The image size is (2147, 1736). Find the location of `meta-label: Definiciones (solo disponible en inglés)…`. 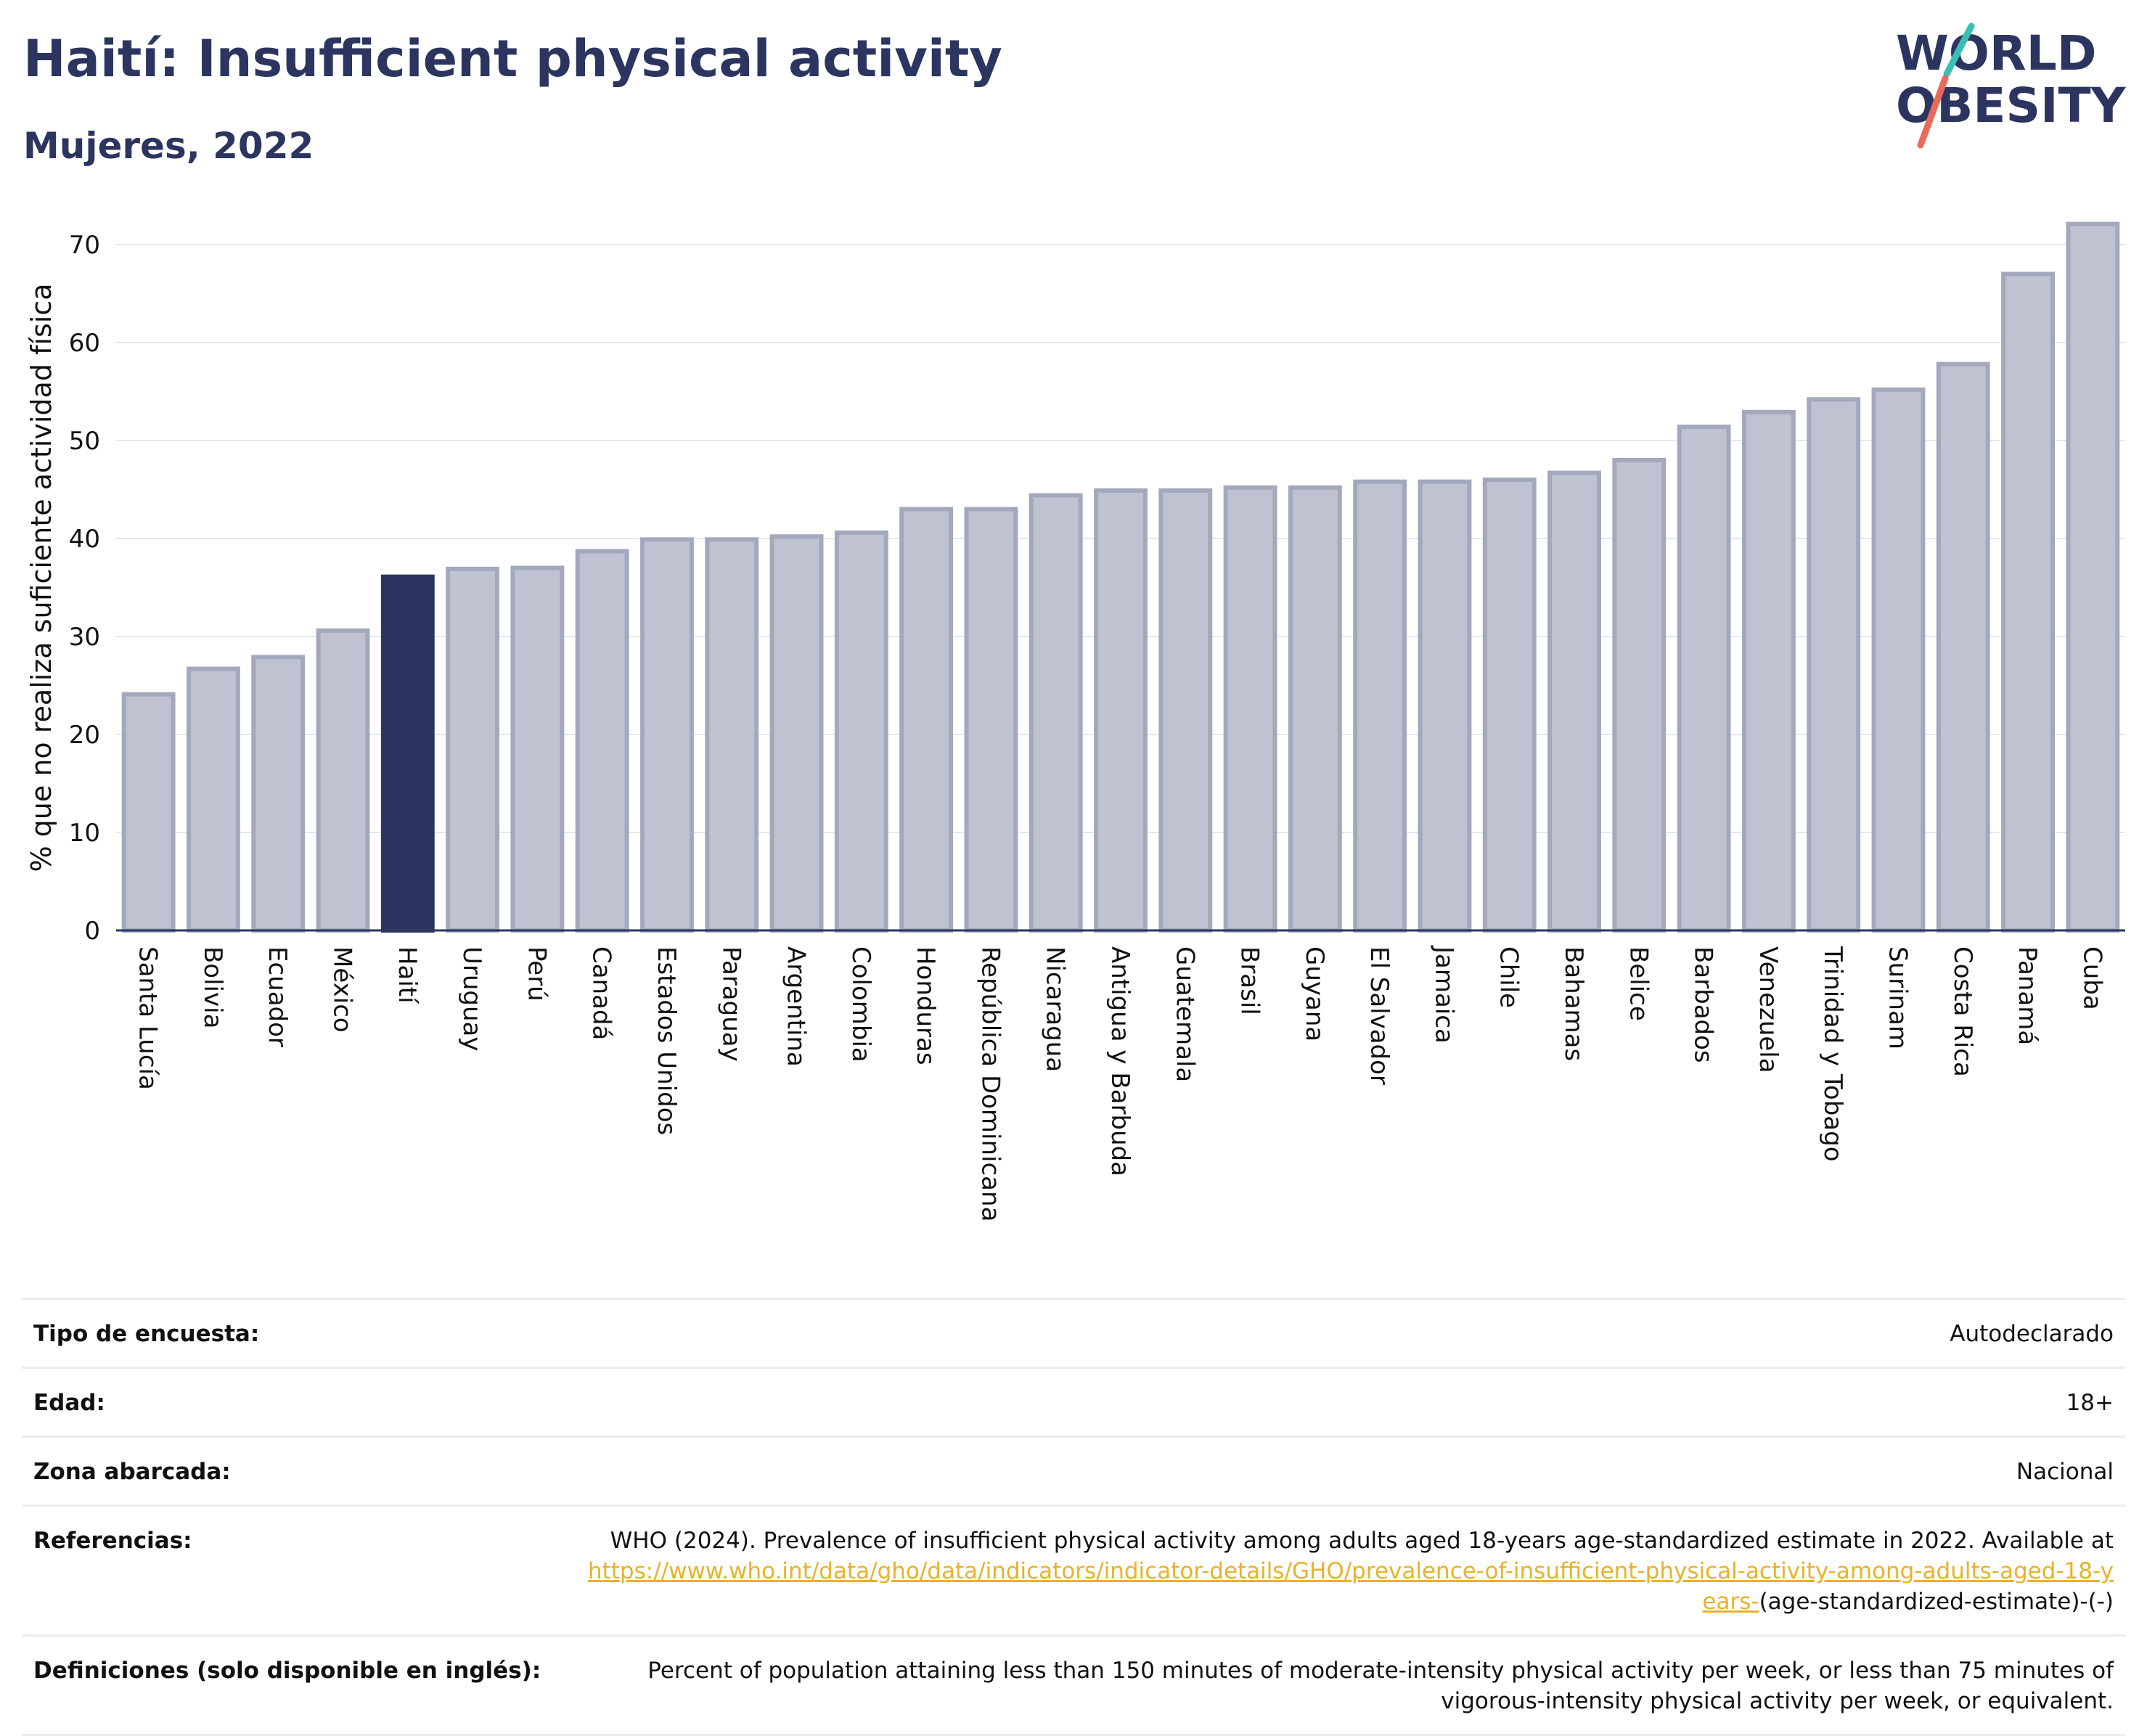

meta-label: Definiciones (solo disponible en inglés)… is located at coordinates (287, 1671).